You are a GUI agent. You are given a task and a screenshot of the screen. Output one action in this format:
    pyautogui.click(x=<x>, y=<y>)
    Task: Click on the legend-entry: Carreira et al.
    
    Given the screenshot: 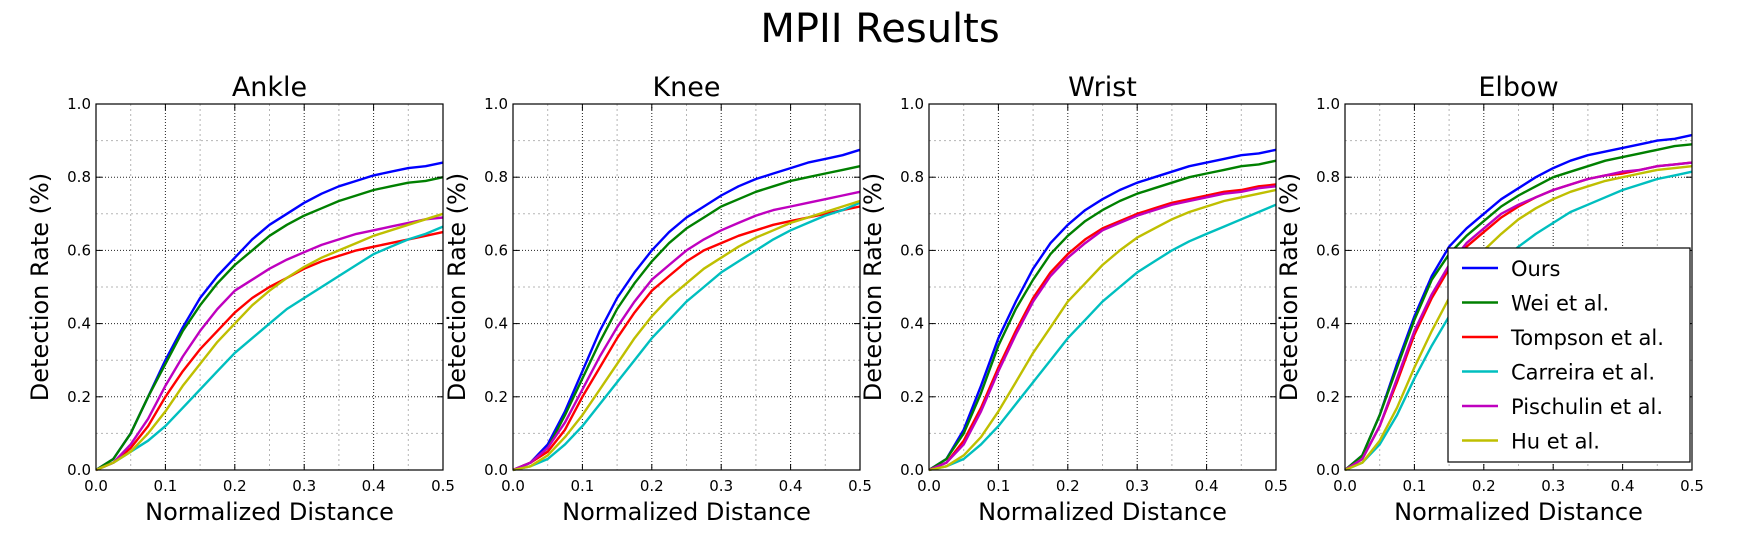 What is the action you would take?
    pyautogui.click(x=1583, y=373)
    